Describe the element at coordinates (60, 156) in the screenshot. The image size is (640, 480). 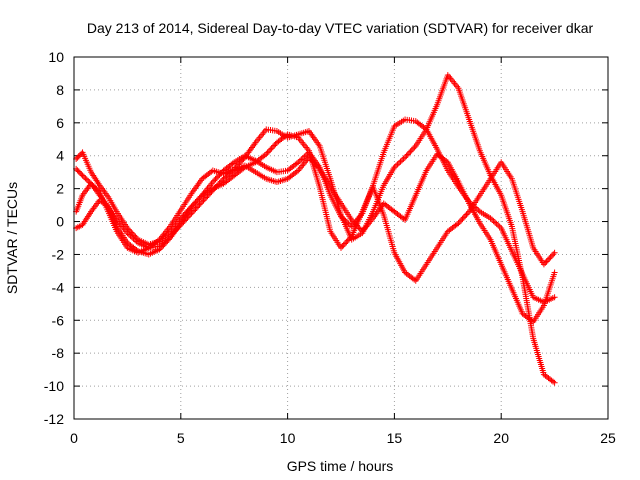
I see `y-tick-label: 4` at that location.